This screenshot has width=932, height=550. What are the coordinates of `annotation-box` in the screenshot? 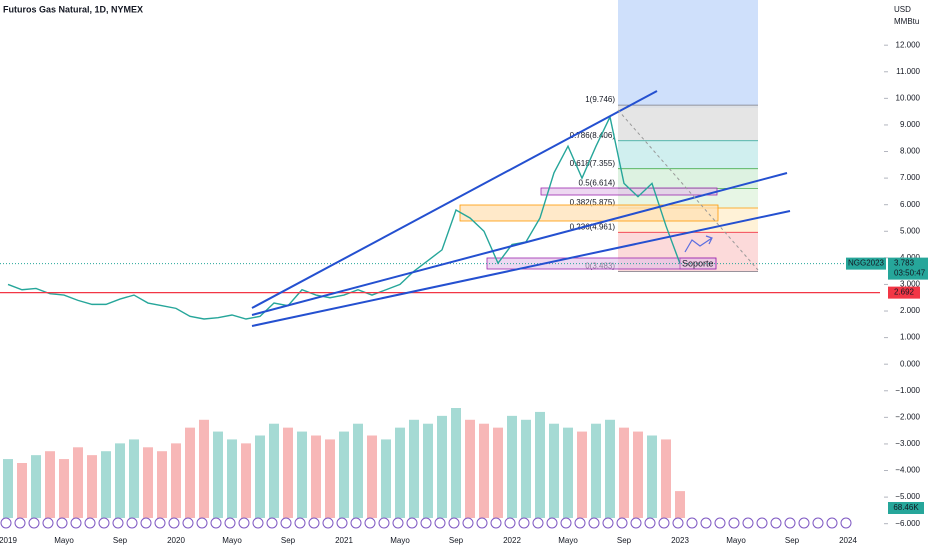 It's located at (698, 263).